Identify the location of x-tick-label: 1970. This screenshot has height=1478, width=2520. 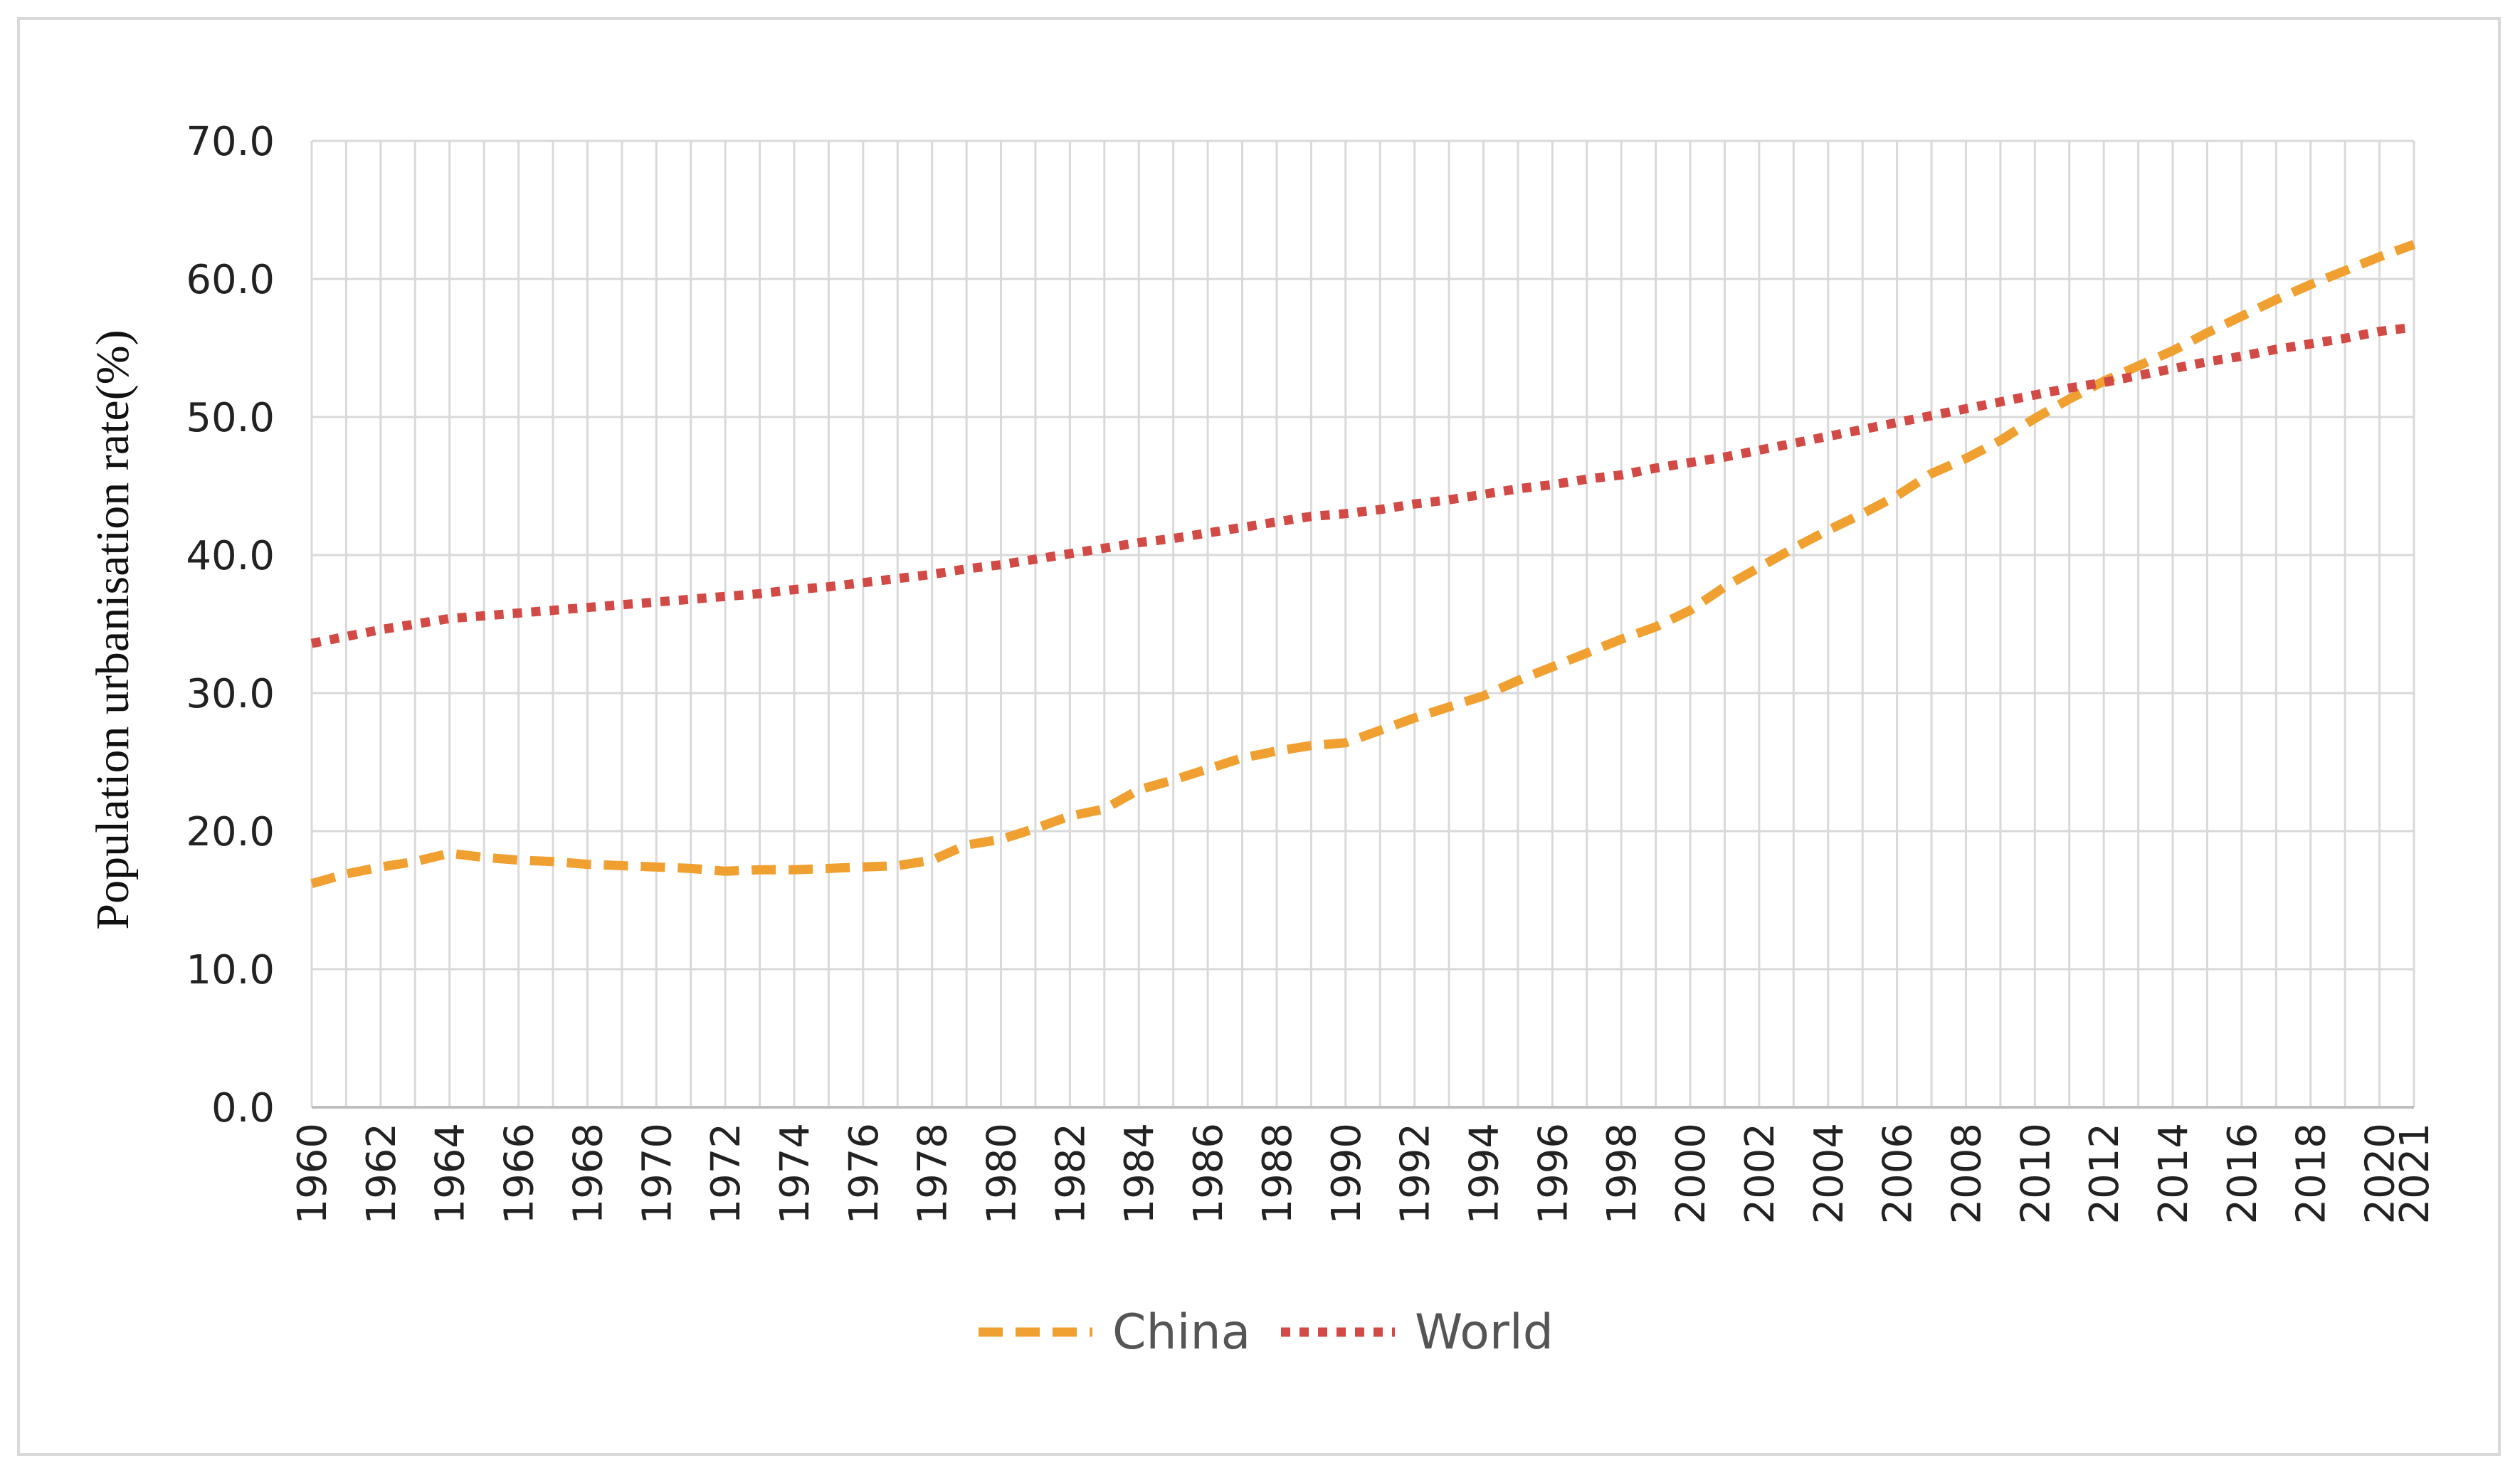
(657, 1174).